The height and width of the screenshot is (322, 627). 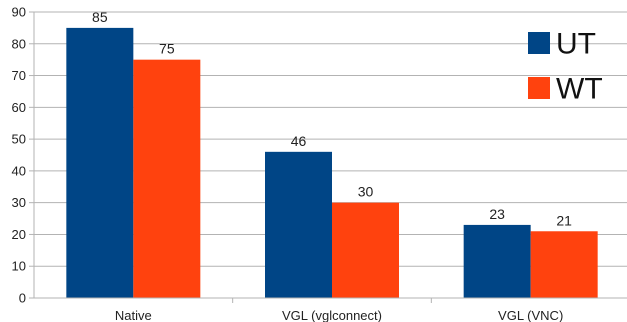 I want to click on data-label: 85, so click(x=100, y=17).